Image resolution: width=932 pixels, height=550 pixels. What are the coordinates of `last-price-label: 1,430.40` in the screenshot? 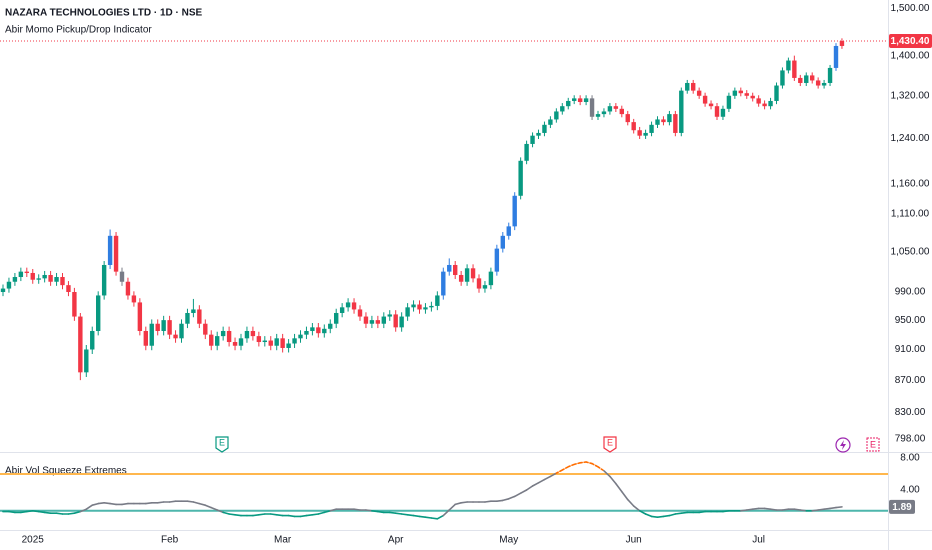 It's located at (910, 41).